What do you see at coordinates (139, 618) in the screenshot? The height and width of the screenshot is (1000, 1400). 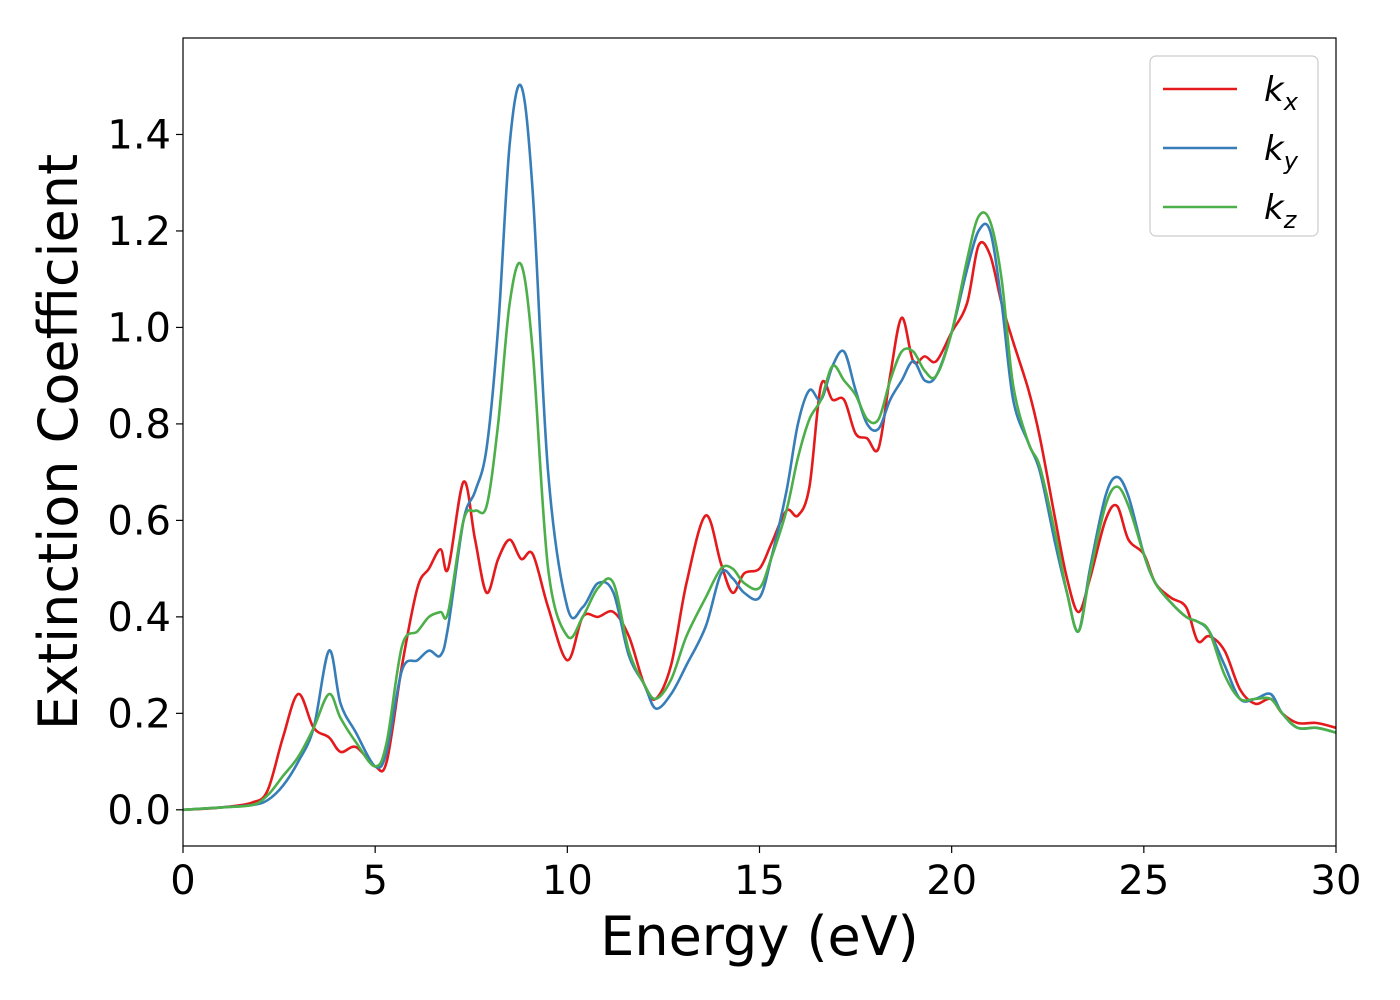 I see `y-tick-label: 0.4` at bounding box center [139, 618].